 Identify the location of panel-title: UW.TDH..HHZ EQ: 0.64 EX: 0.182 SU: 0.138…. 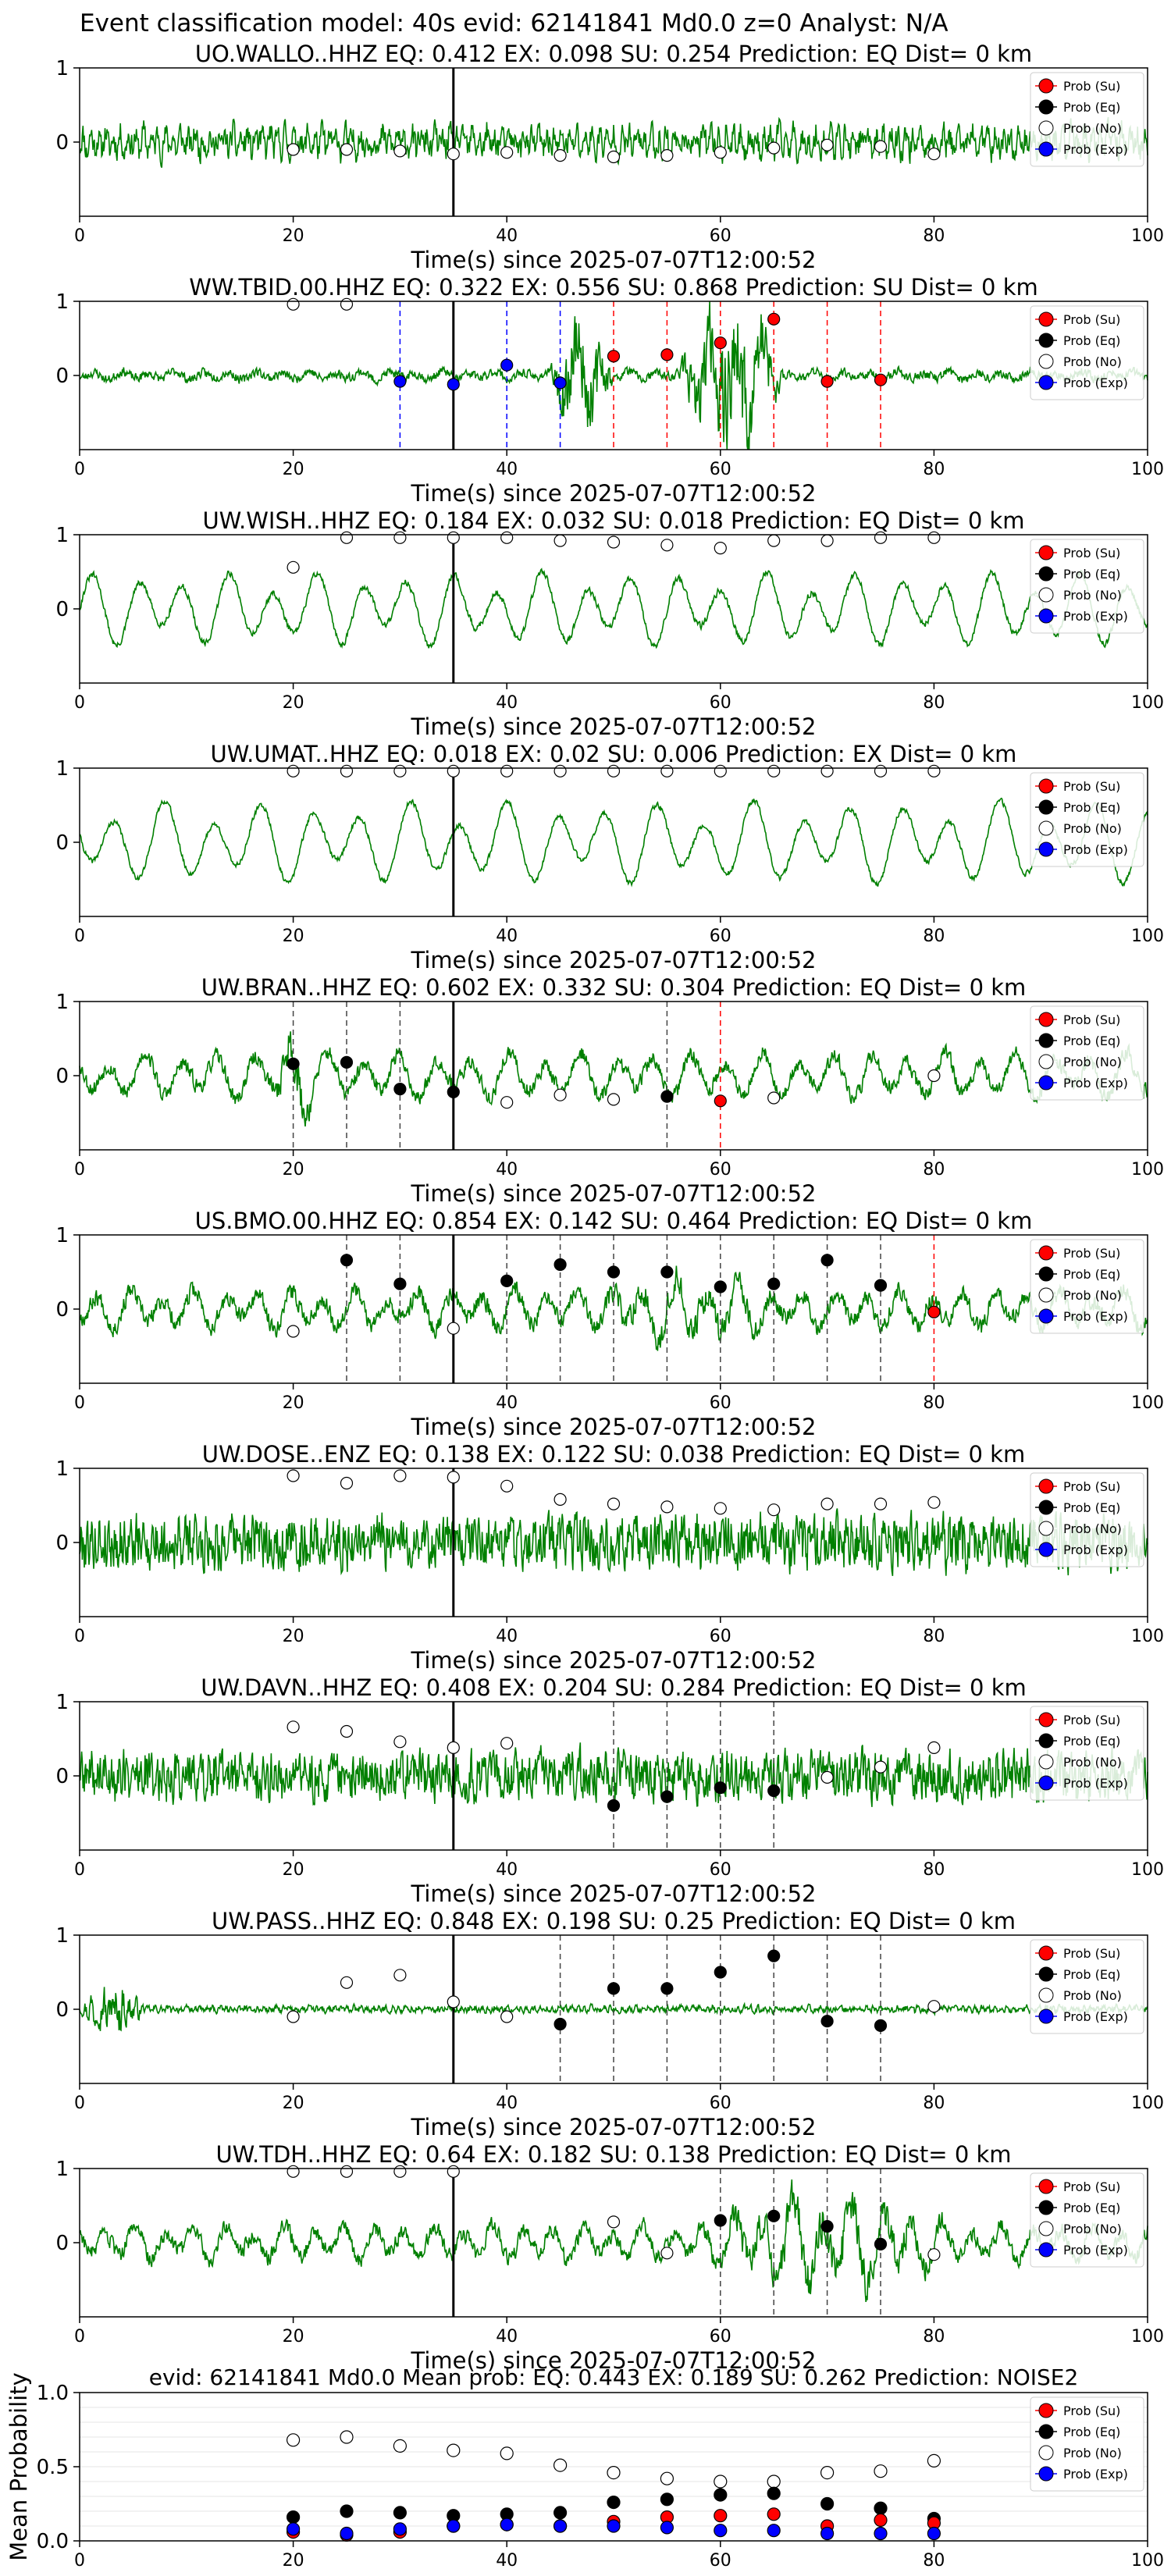
(613, 2154).